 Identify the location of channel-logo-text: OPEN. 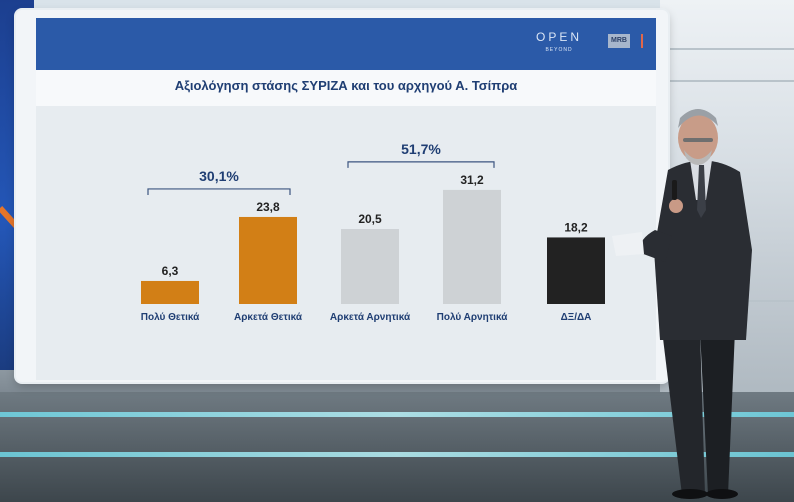
(559, 37).